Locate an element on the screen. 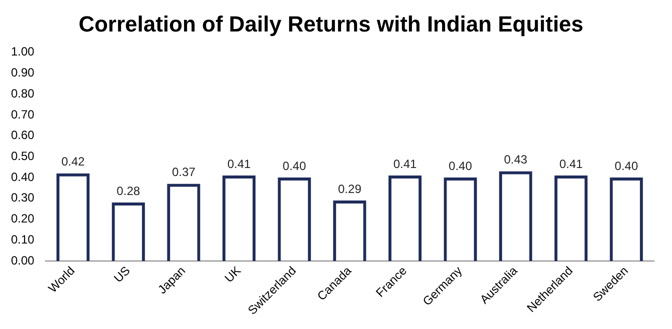 Image resolution: width=672 pixels, height=329 pixels. y-tick-label: 1.00 is located at coordinates (22, 51).